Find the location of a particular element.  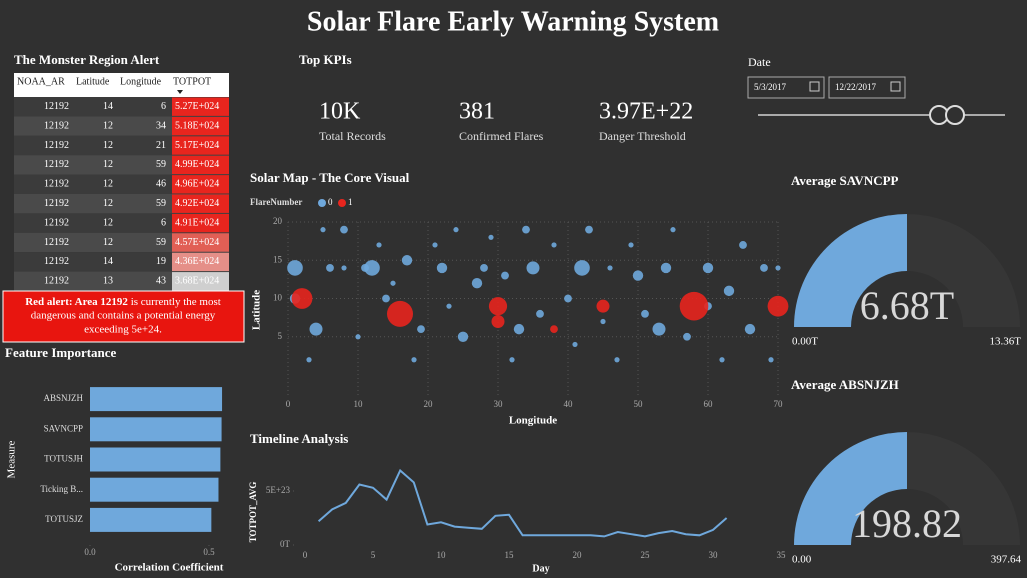

gauge-fill is located at coordinates (850, 488).